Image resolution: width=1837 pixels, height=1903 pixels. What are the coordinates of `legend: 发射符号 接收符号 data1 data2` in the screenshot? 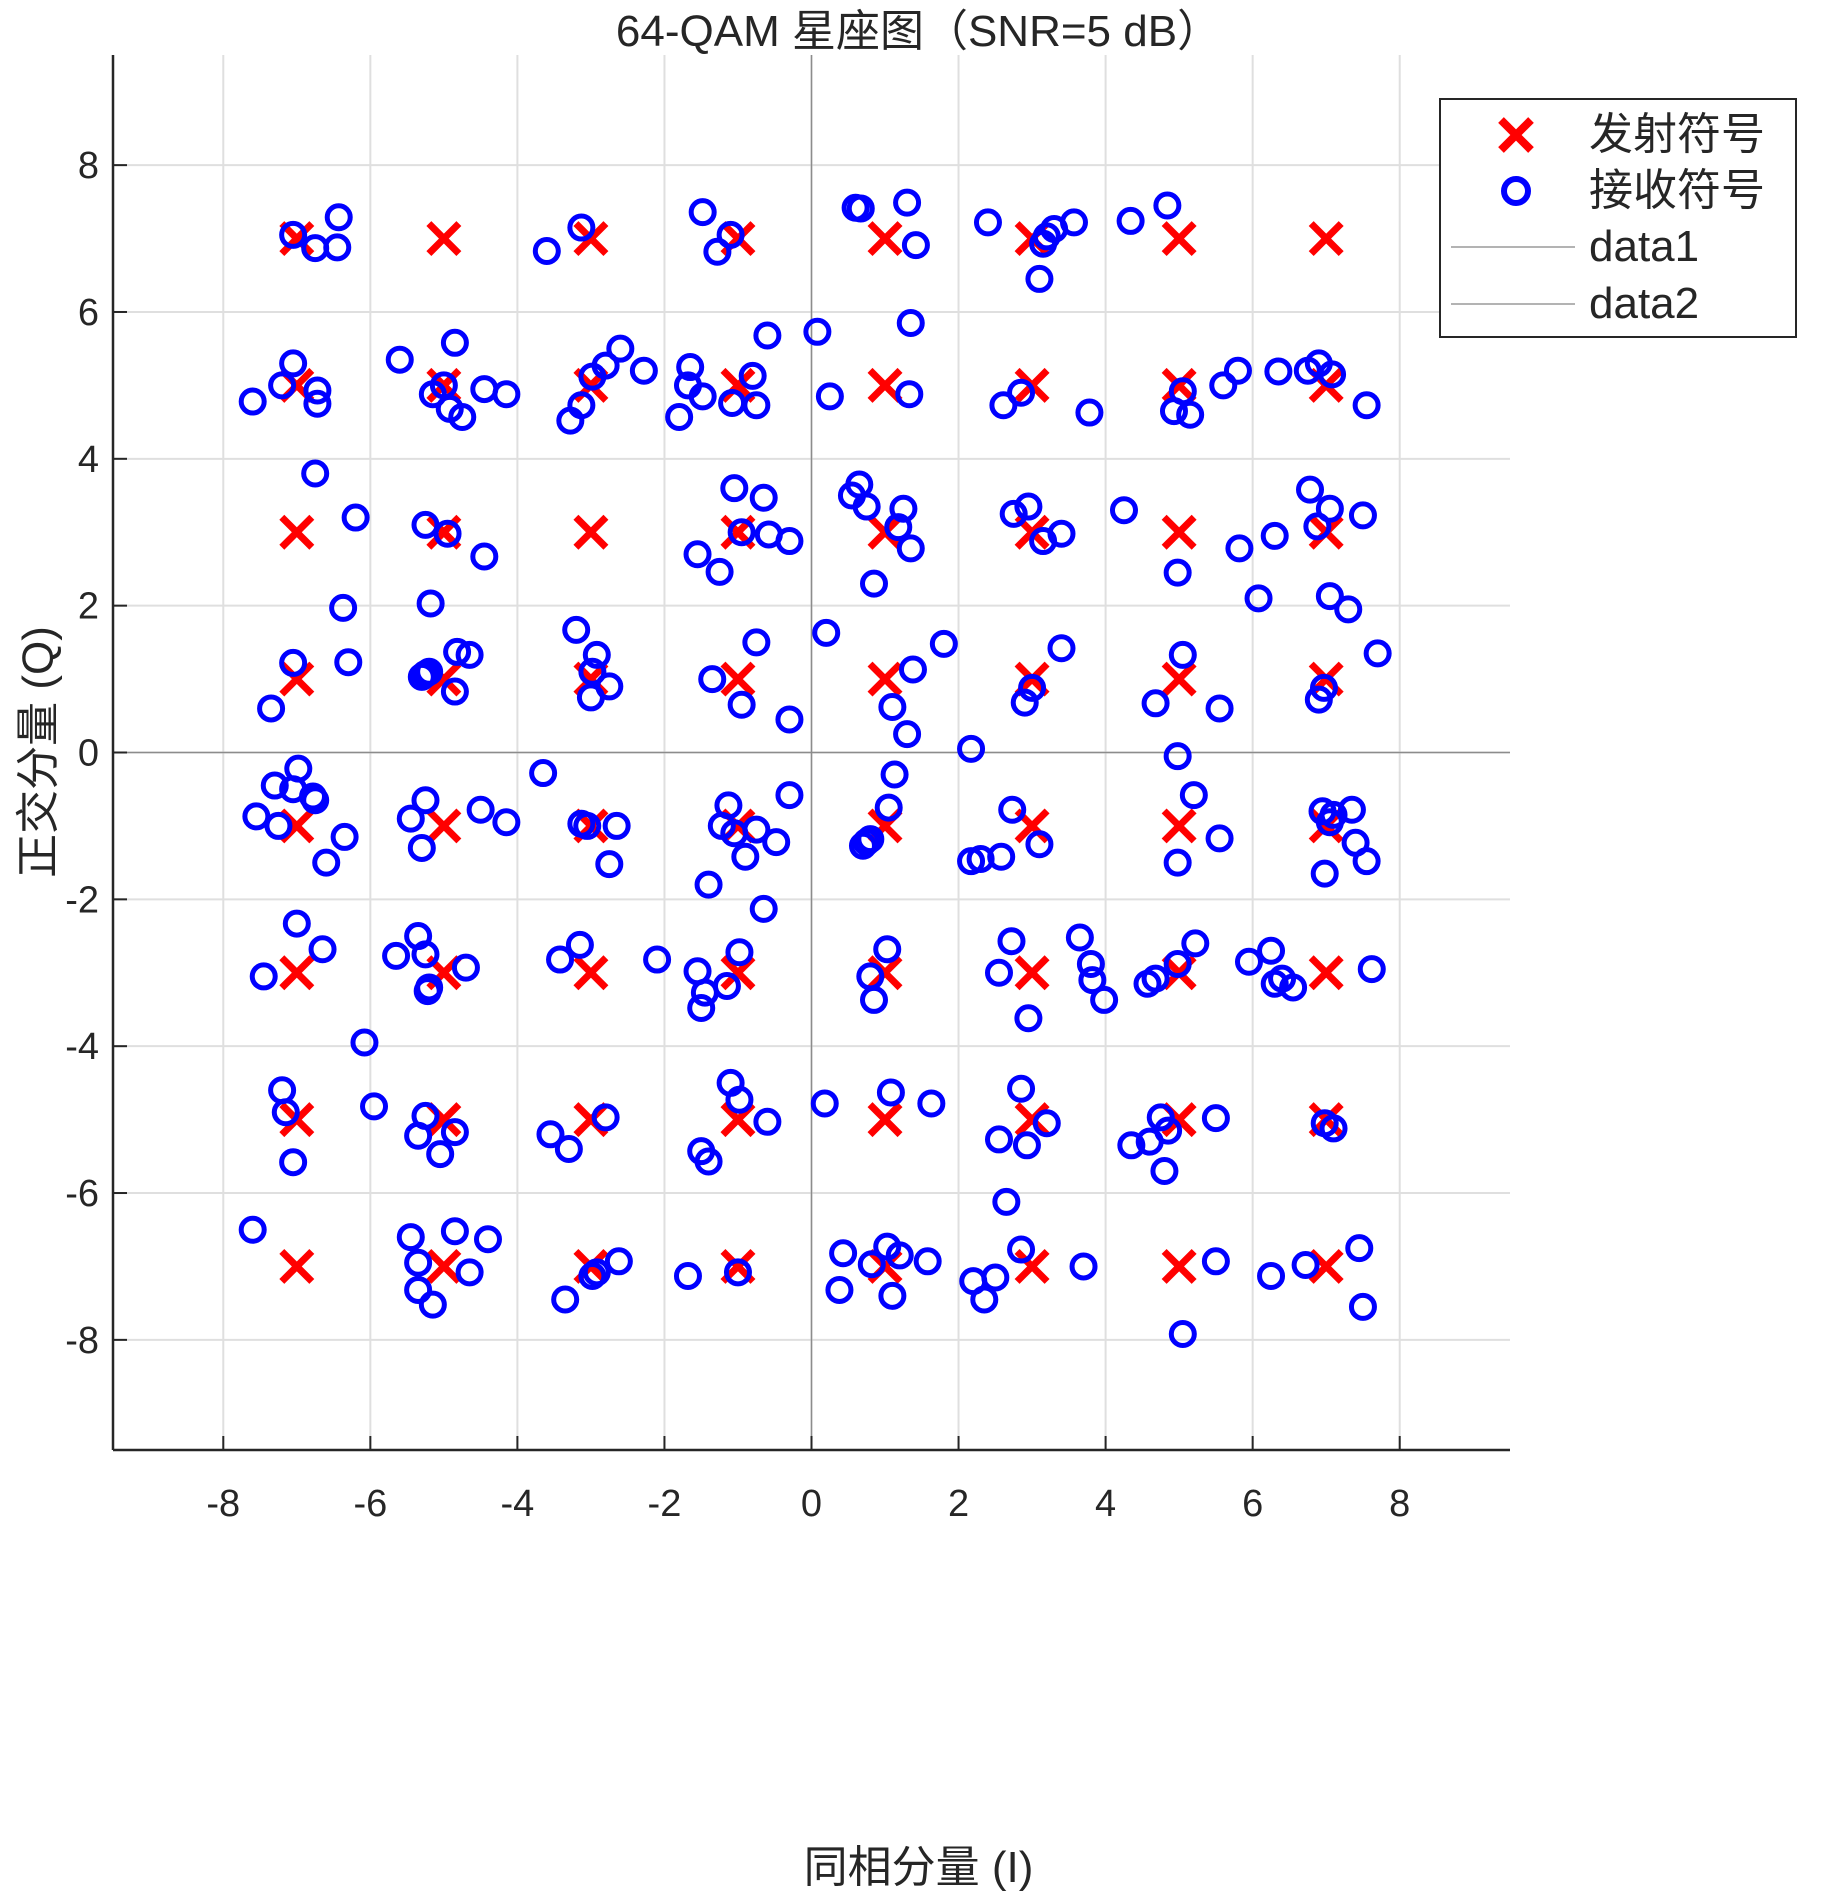 It's located at (1618, 218).